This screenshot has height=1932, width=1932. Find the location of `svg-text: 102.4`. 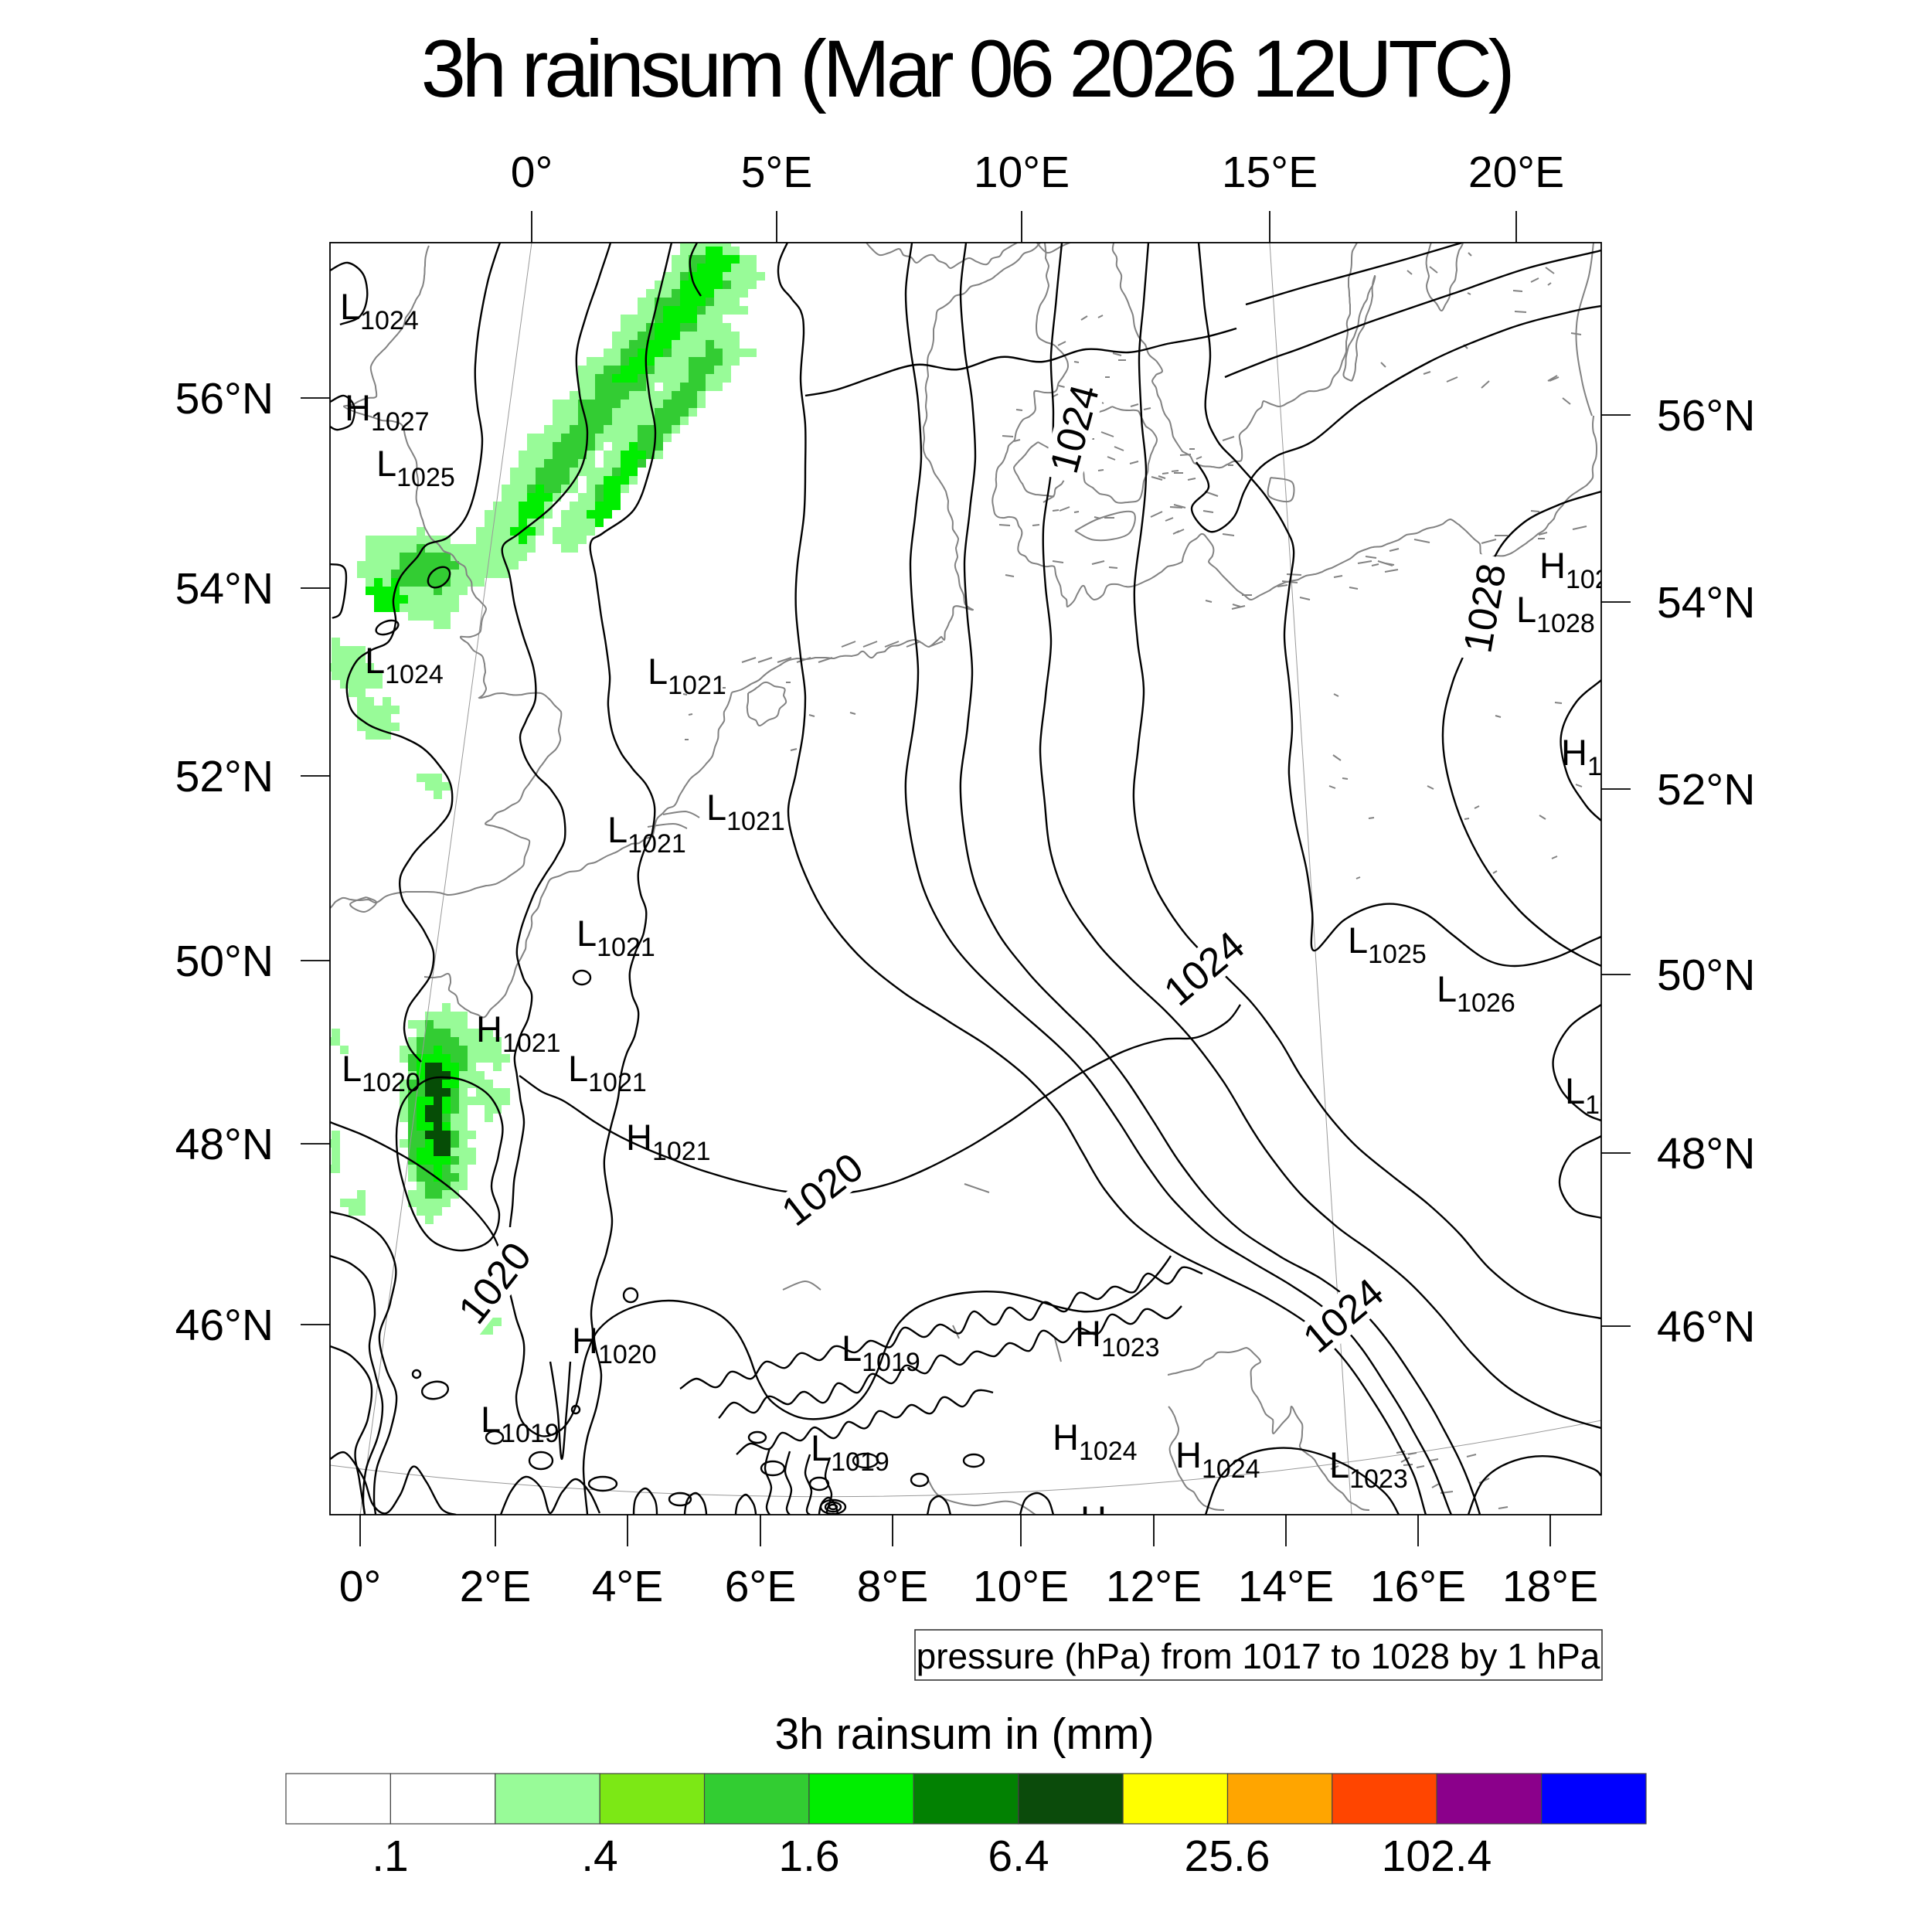

svg-text: 102.4 is located at coordinates (1437, 1856).